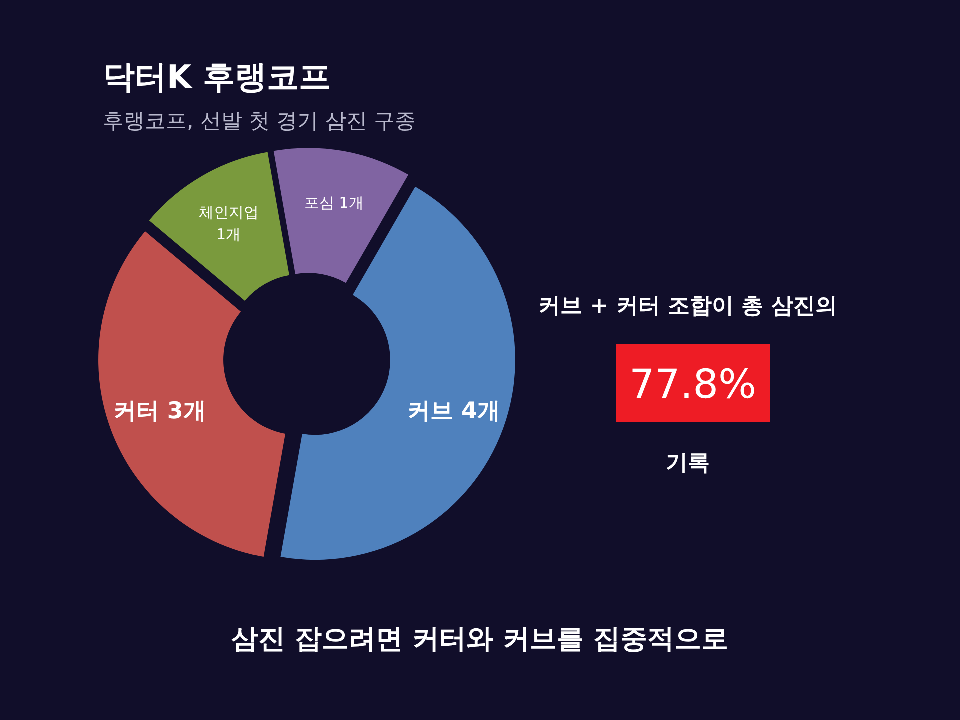  Describe the element at coordinates (334, 203) in the screenshot. I see `slice-label: 포심 1개` at that location.